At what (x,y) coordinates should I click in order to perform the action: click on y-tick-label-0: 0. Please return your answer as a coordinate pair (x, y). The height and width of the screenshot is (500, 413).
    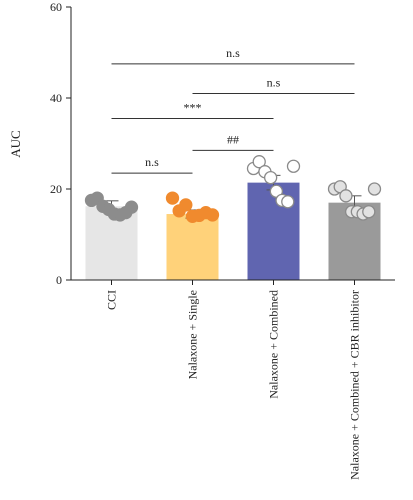
    Looking at the image, I should click on (59, 280).